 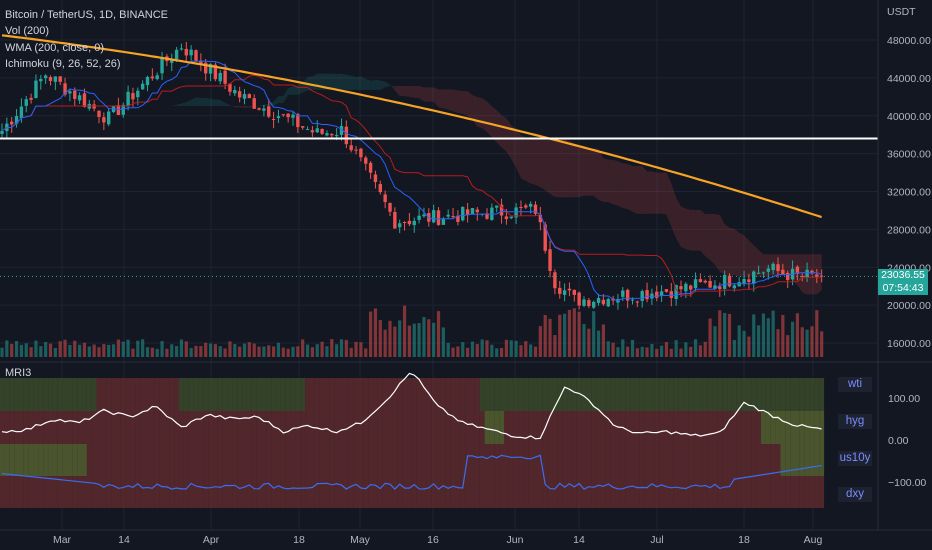 What do you see at coordinates (87, 15) in the screenshot?
I see `symbol-title: Bitcoin / TetherUS, 1D, BINANCE` at bounding box center [87, 15].